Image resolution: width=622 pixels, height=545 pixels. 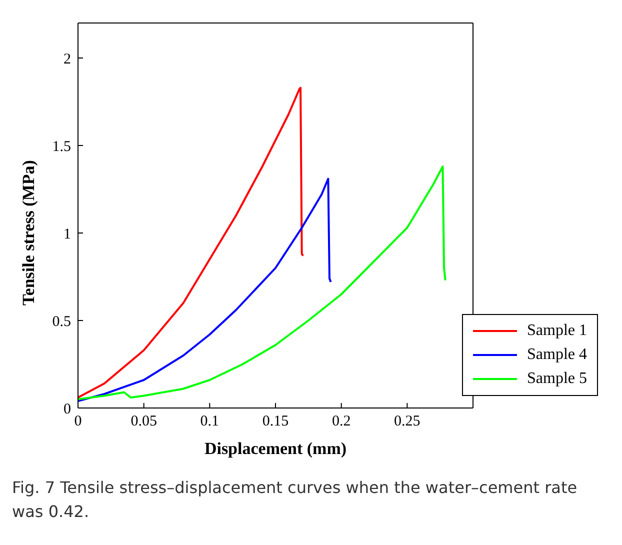 I want to click on y-tick-label: 2, so click(x=67, y=59).